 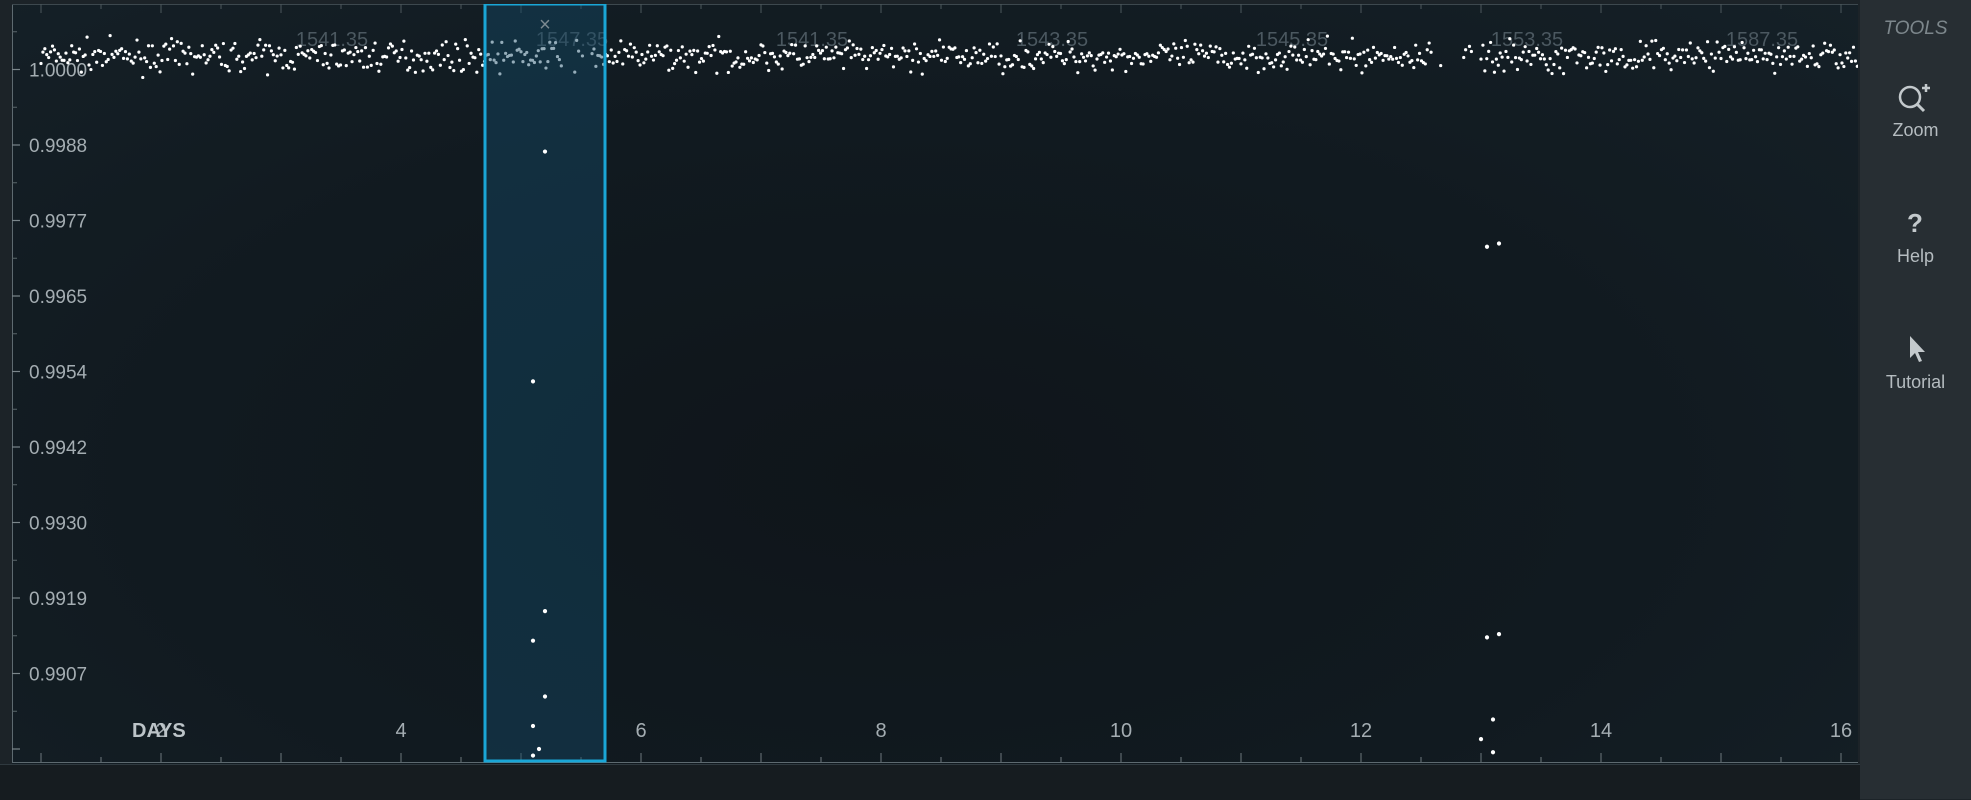 What do you see at coordinates (1915, 372) in the screenshot?
I see `tutorial-button: Tutorial` at bounding box center [1915, 372].